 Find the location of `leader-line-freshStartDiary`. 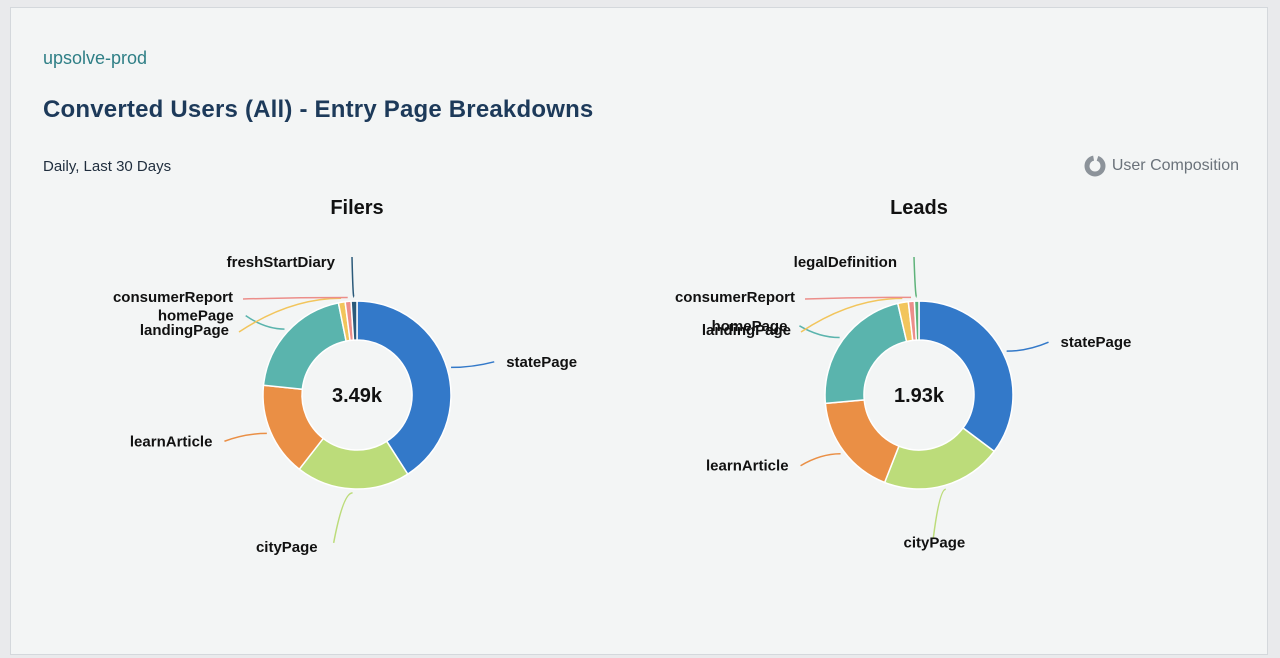

leader-line-freshStartDiary is located at coordinates (353, 277).